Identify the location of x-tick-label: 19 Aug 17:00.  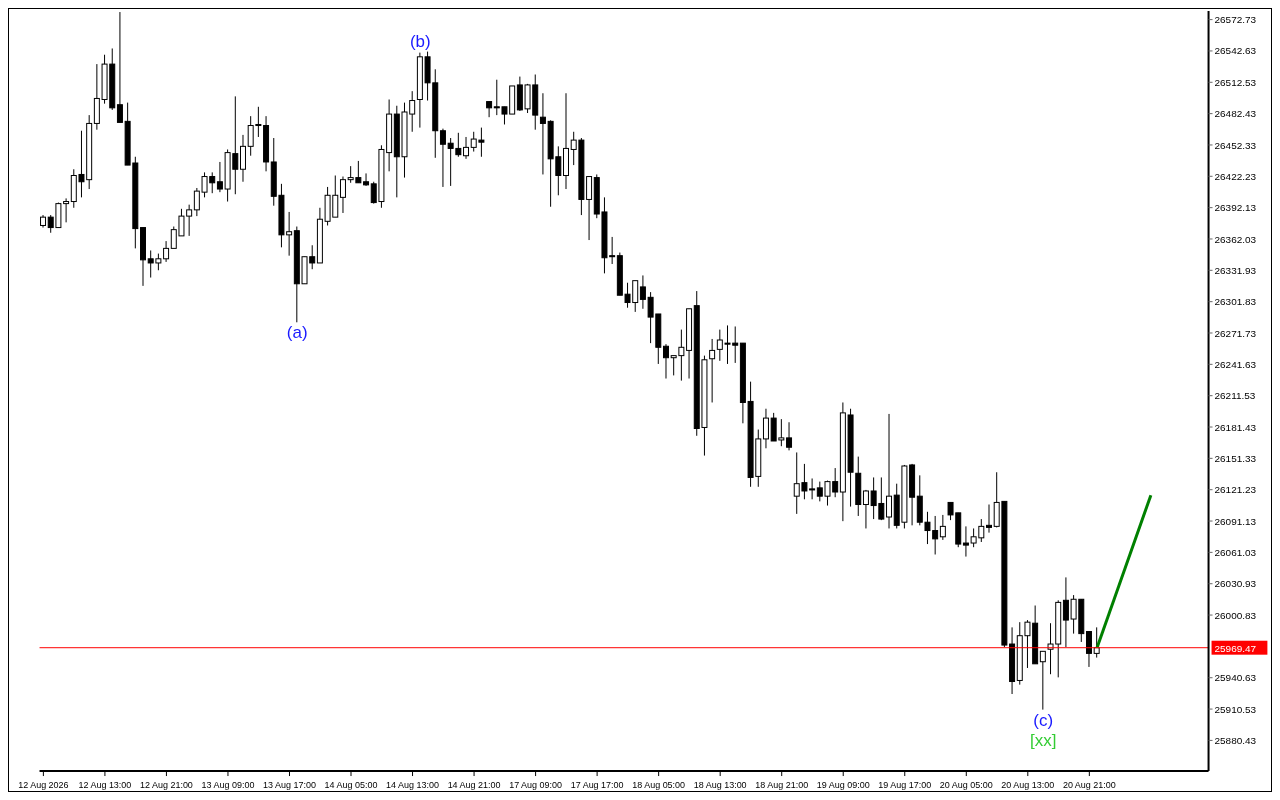
(905, 785).